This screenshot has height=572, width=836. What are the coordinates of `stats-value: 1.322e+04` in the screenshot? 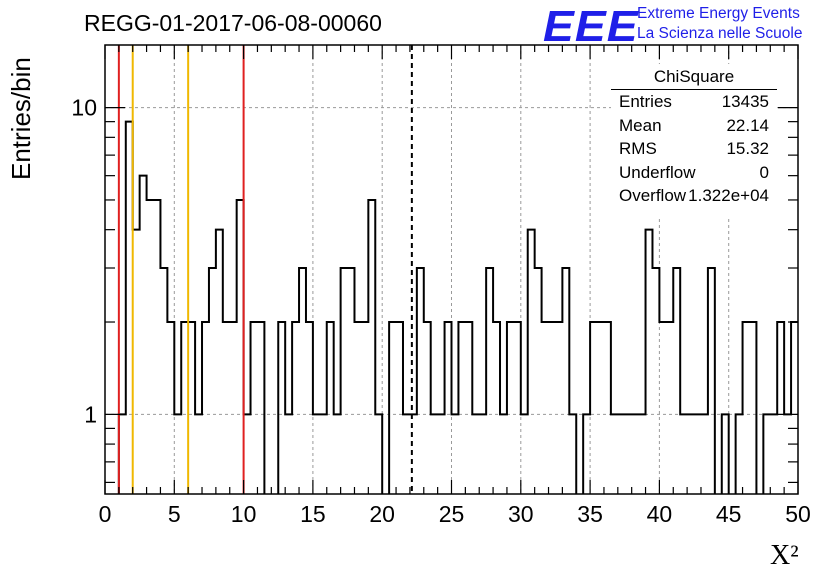 It's located at (728, 195).